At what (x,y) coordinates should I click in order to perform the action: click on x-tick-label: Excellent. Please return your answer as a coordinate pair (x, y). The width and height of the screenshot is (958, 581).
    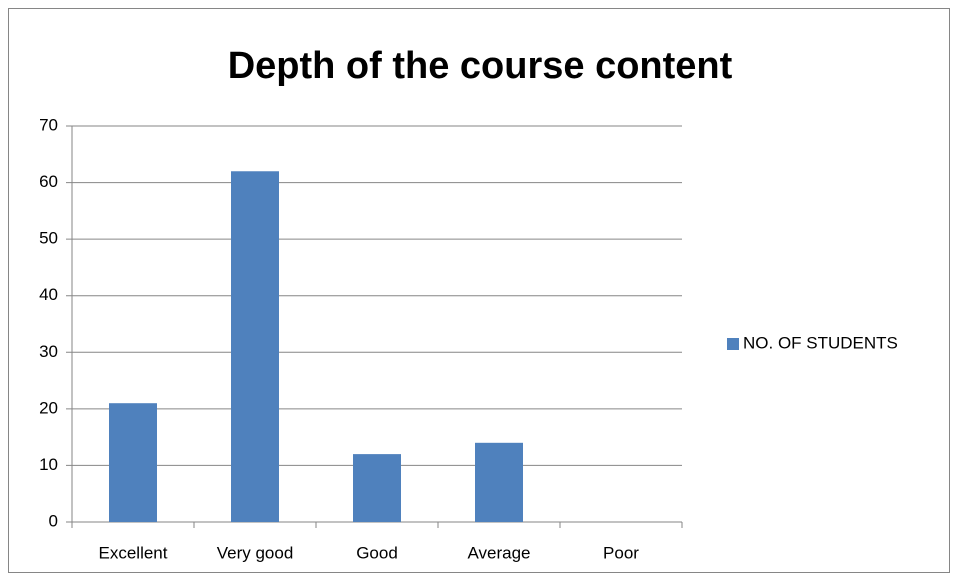
    Looking at the image, I should click on (133, 552).